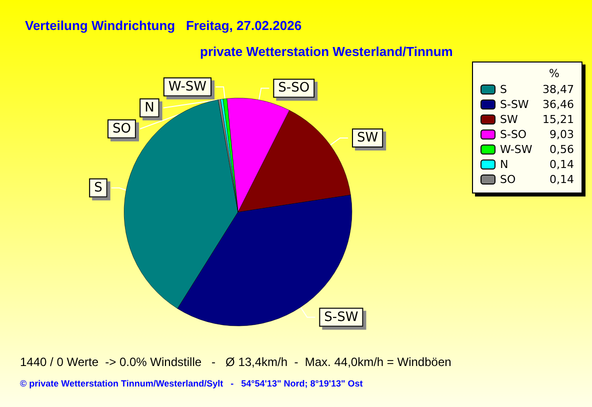 This screenshot has height=407, width=592. I want to click on slice-label: S-SW, so click(341, 317).